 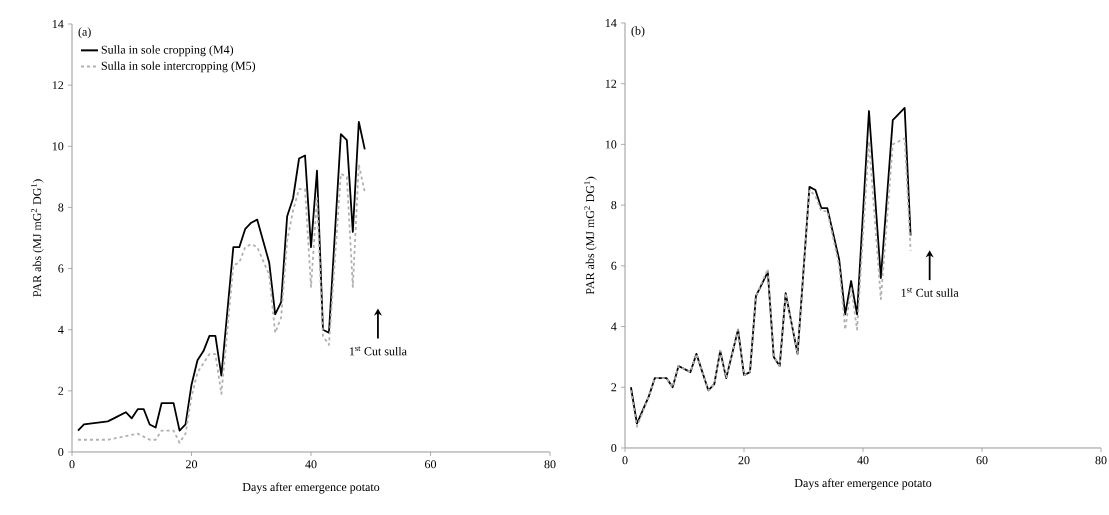 What do you see at coordinates (221, 303) in the screenshot?
I see `line-series` at bounding box center [221, 303].